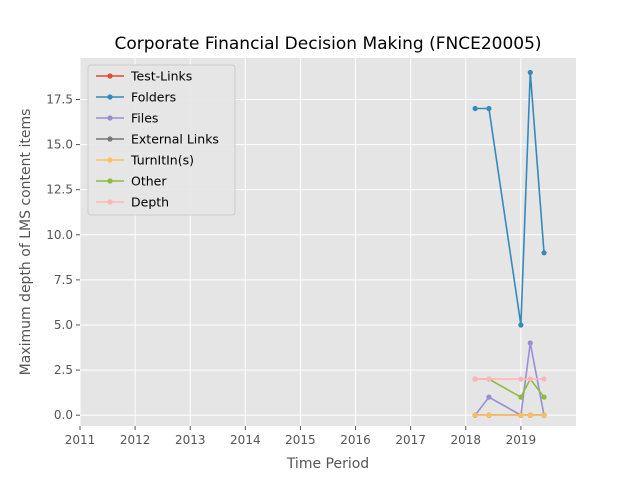 Image resolution: width=640 pixels, height=480 pixels. What do you see at coordinates (63, 325) in the screenshot?
I see `y-tick-label: 5.0` at bounding box center [63, 325].